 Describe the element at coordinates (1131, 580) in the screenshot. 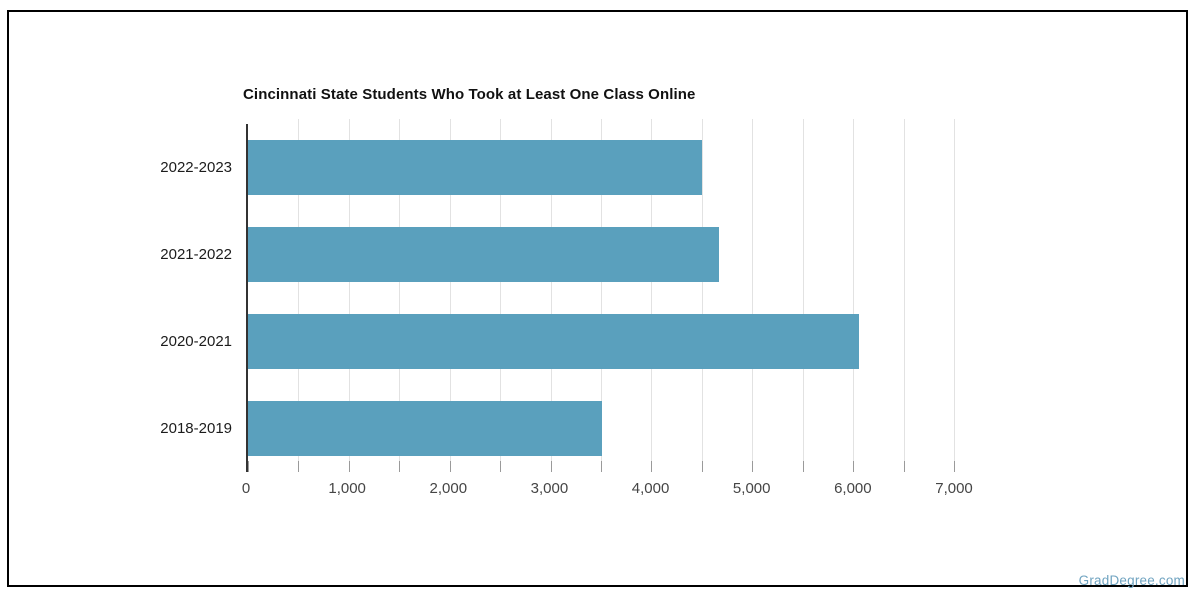

I see `watermark-text: GradDegree.com` at that location.